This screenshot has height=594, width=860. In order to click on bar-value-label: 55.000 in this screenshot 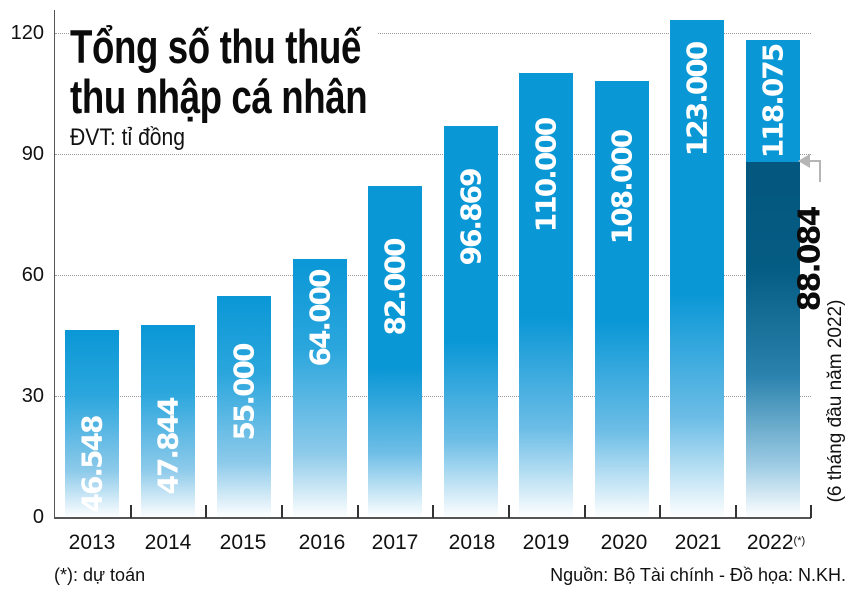, I will do `click(244, 392)`.